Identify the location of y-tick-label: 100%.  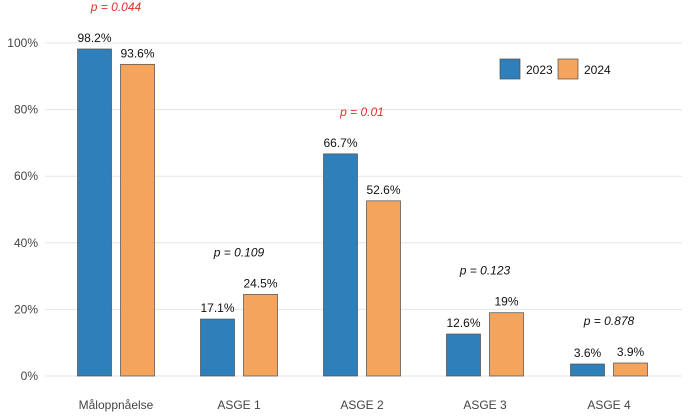
(22, 43).